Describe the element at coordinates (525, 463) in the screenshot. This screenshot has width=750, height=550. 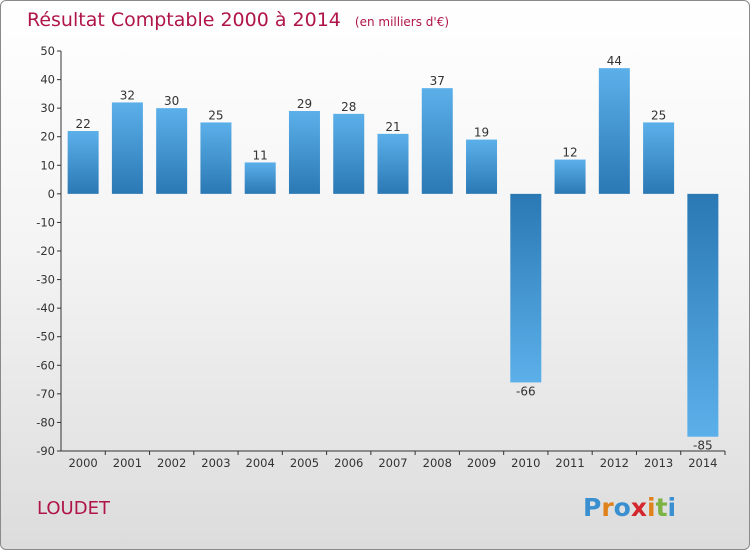
I see `x-tick-label: 2010` at that location.